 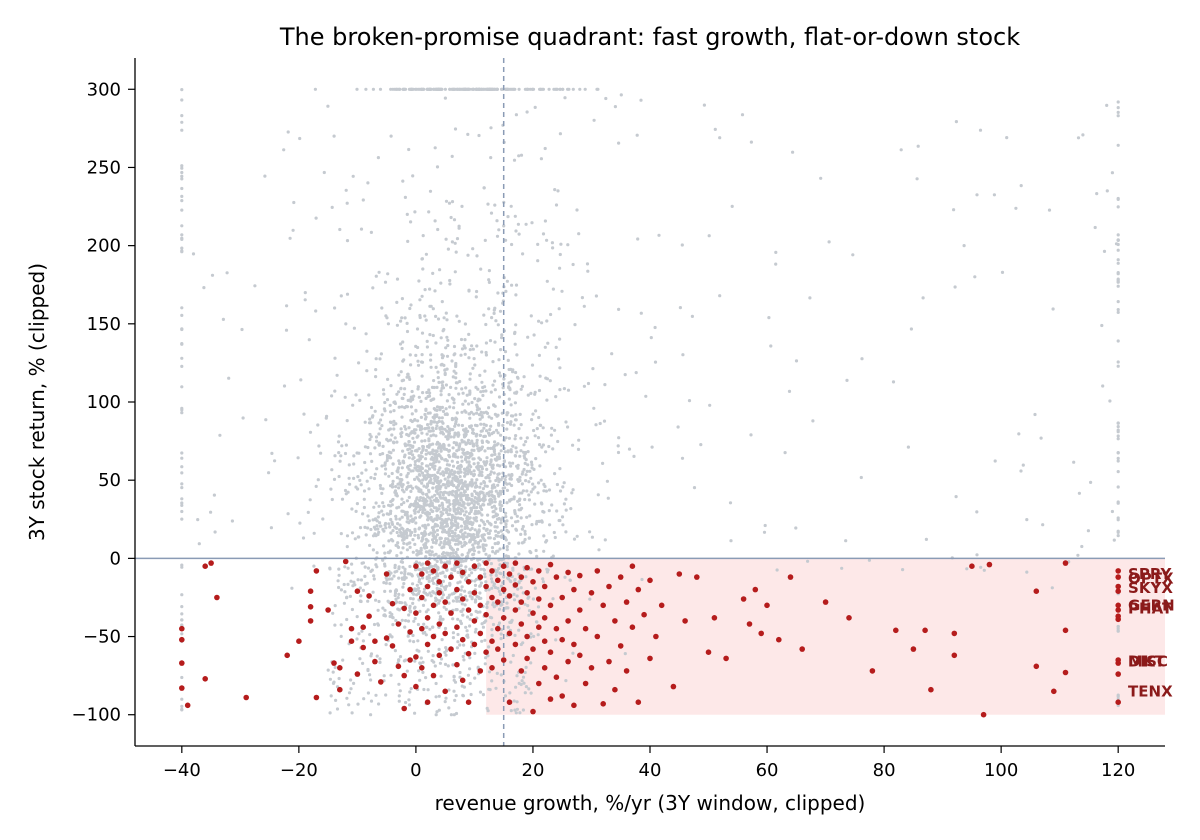 I want to click on y-axis-label: 3Y stock return, % (clipped), so click(x=37, y=402).